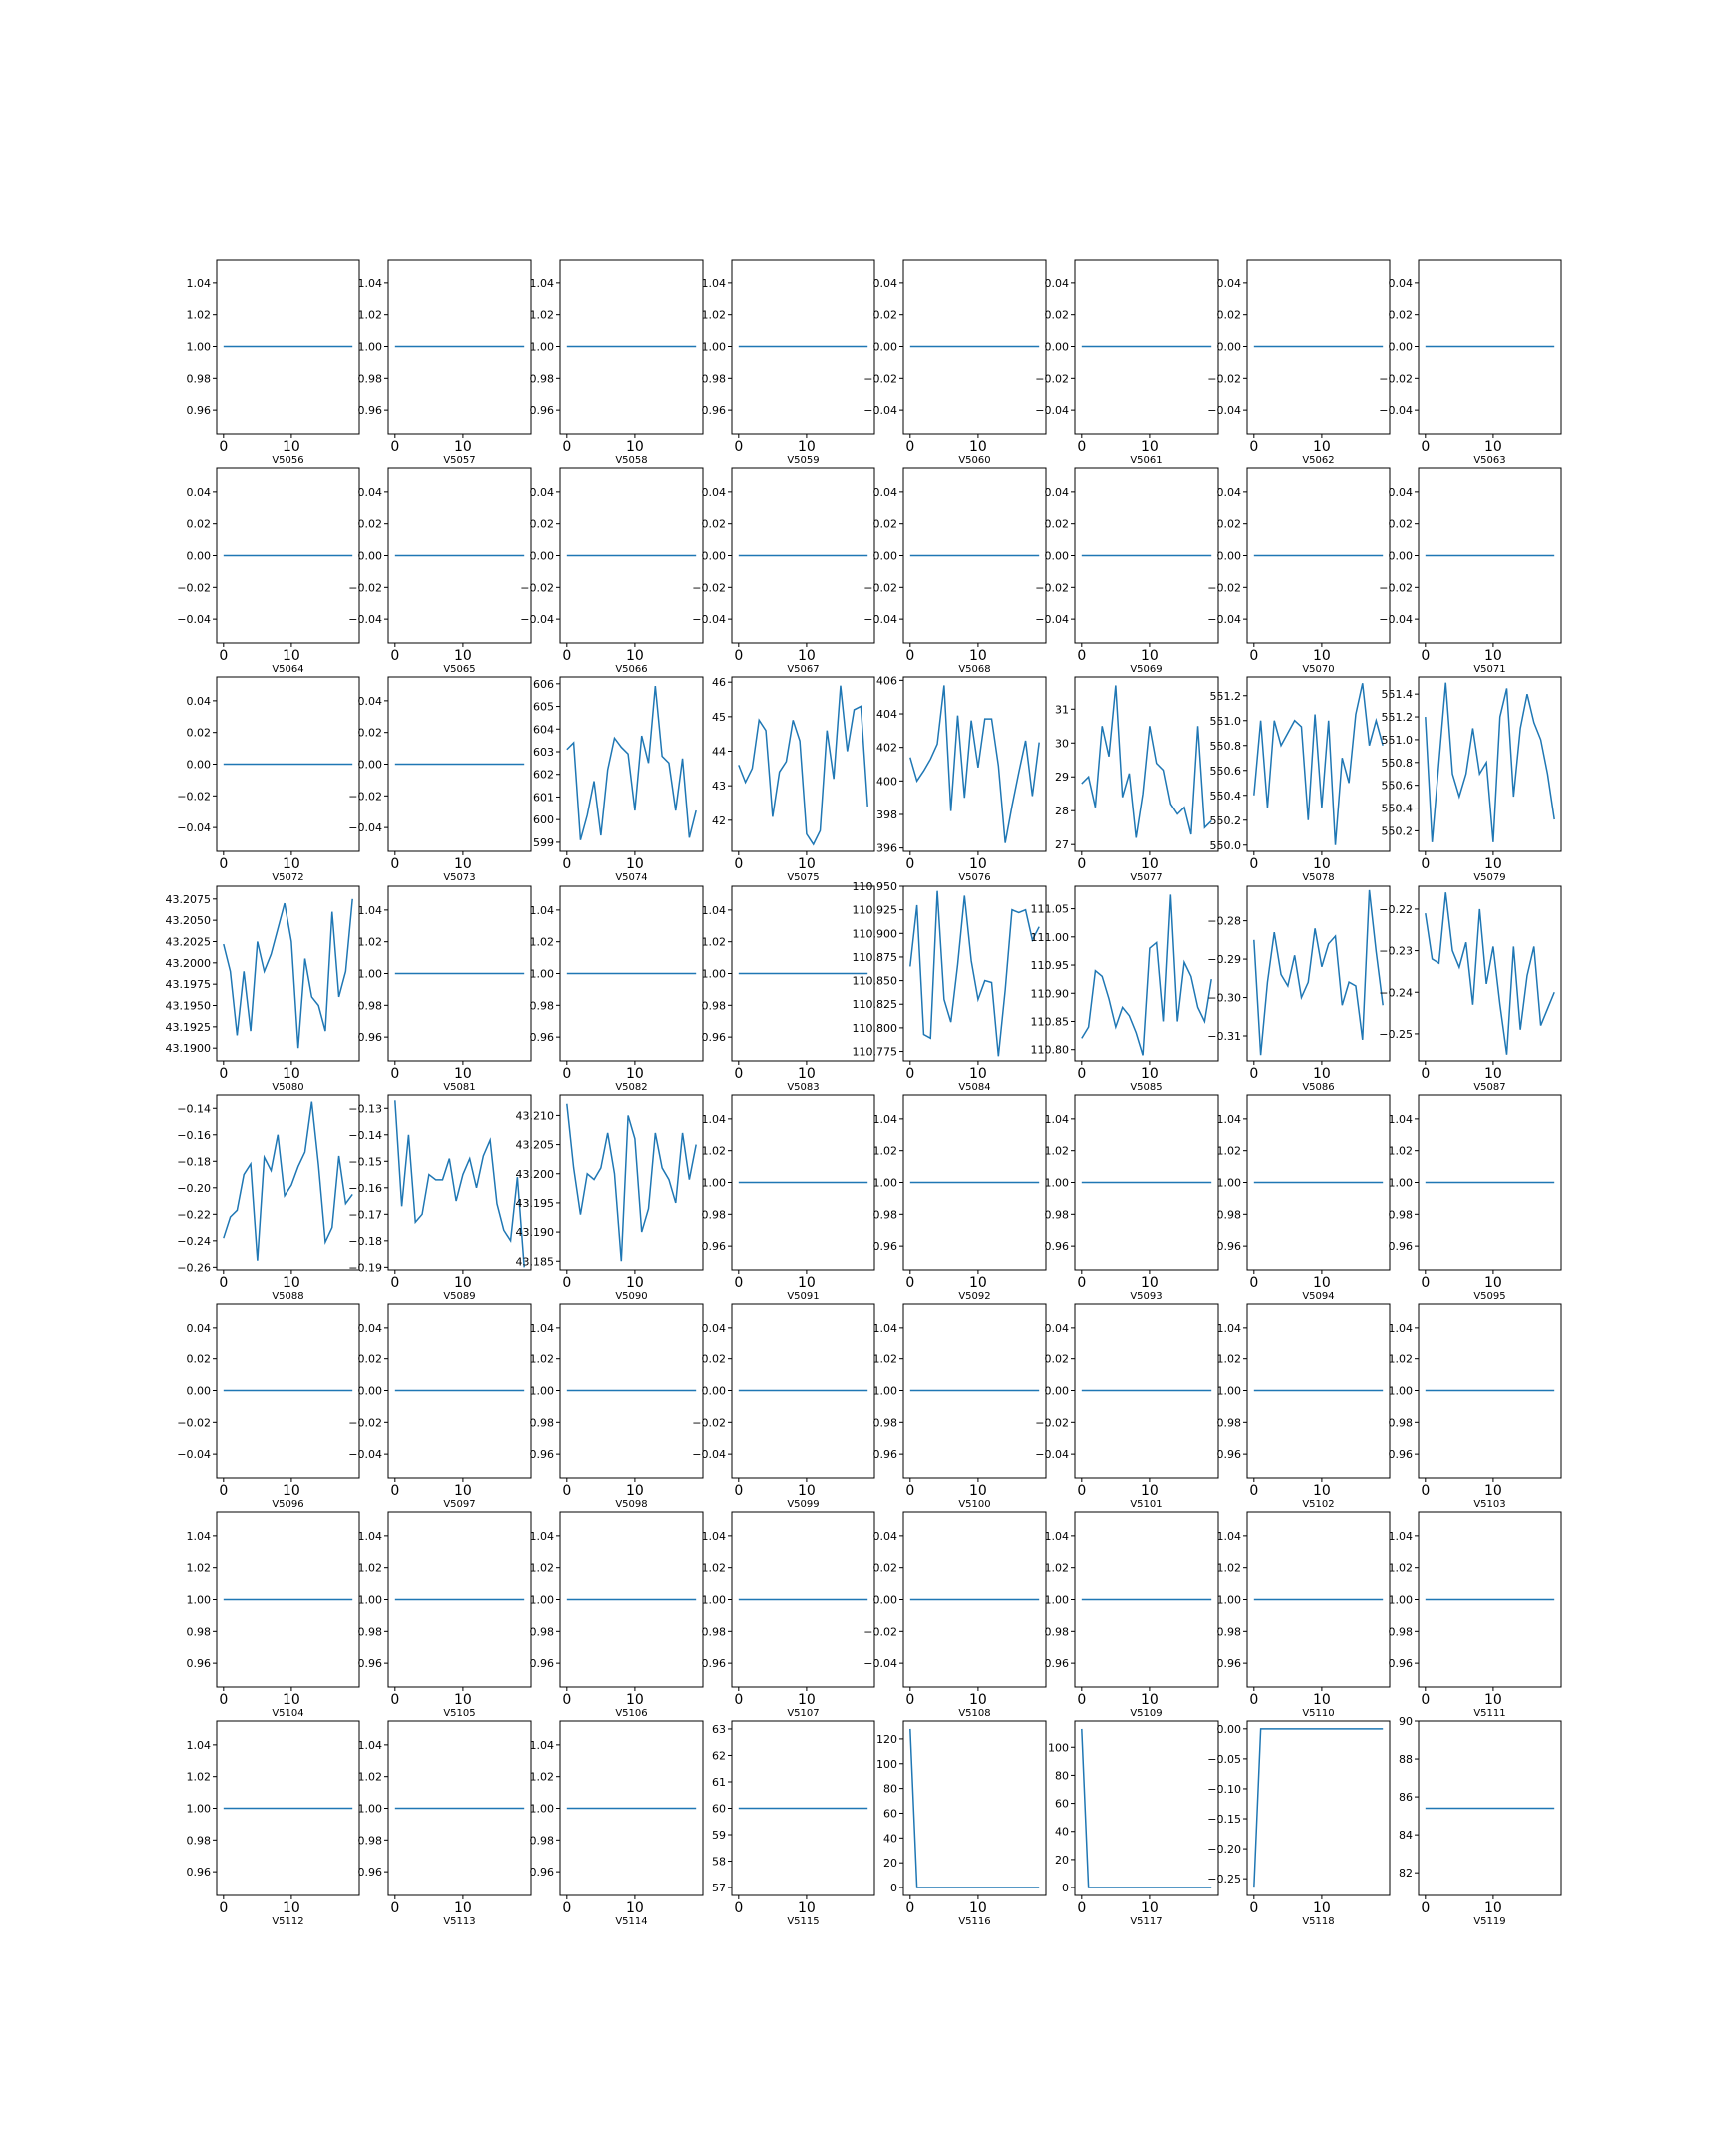 The height and width of the screenshot is (2156, 1725). Describe the element at coordinates (543, 842) in the screenshot. I see `y-tick-label: 599` at that location.